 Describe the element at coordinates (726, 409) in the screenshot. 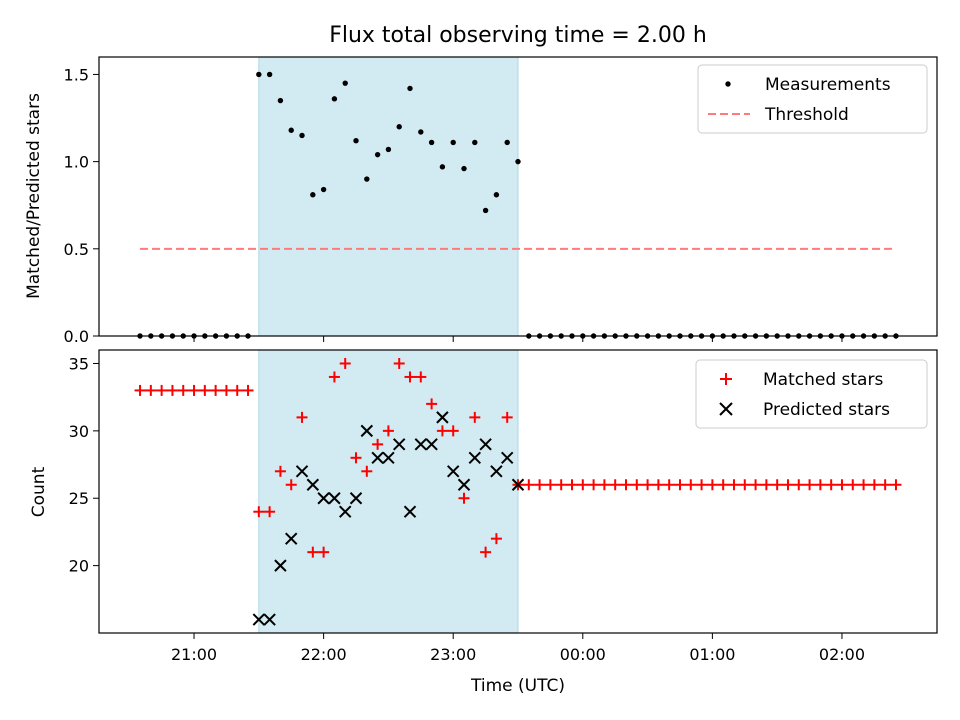

I see `legend-predicted-marker` at that location.